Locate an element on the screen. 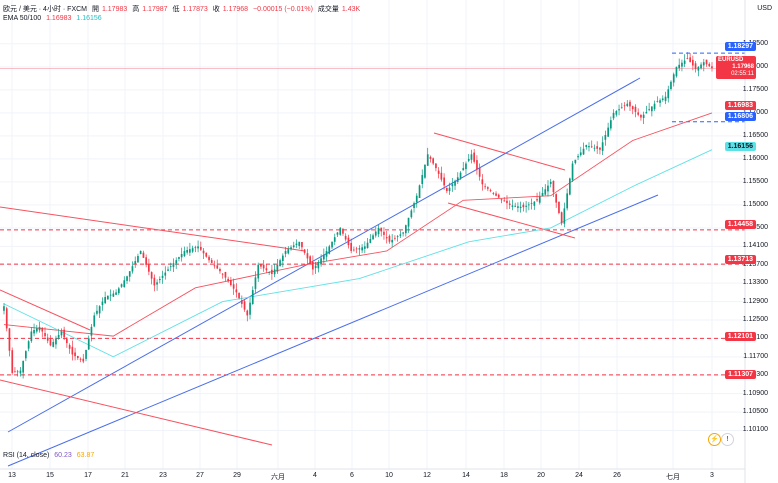  badge-ema100: 1.16156 is located at coordinates (740, 146).